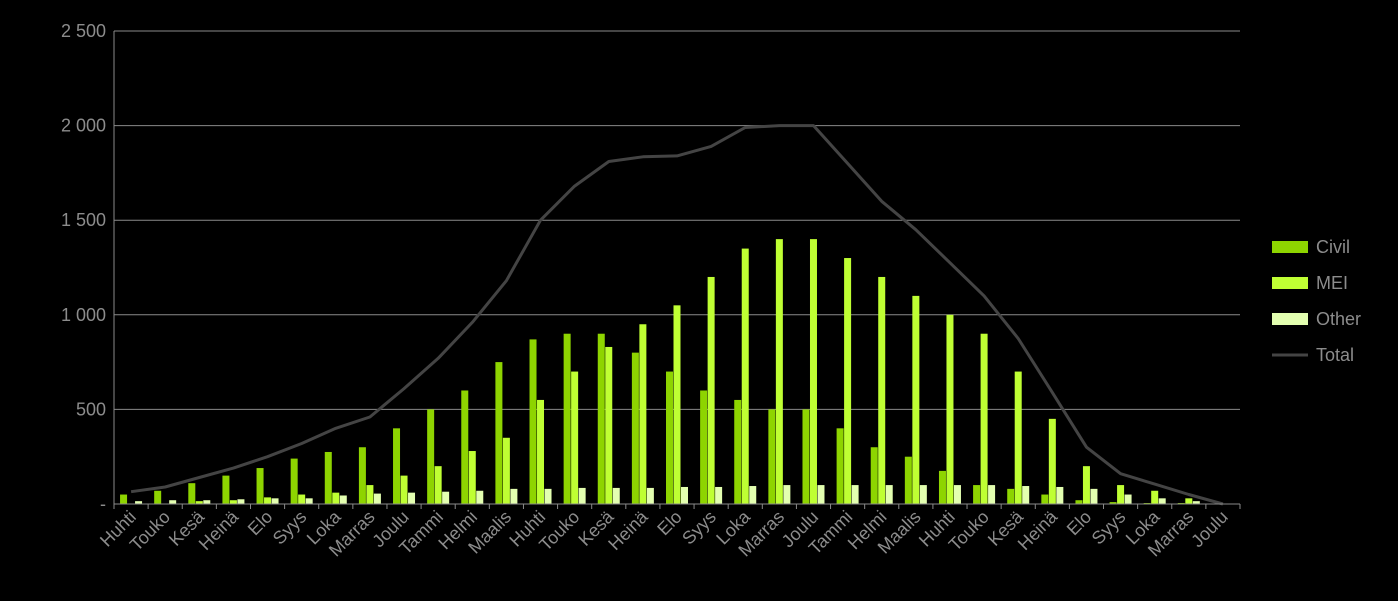 The height and width of the screenshot is (601, 1398). What do you see at coordinates (83, 267) in the screenshot?
I see `y-axis-tick-labels: - 500 1 000 1 500 2 000 2 500` at bounding box center [83, 267].